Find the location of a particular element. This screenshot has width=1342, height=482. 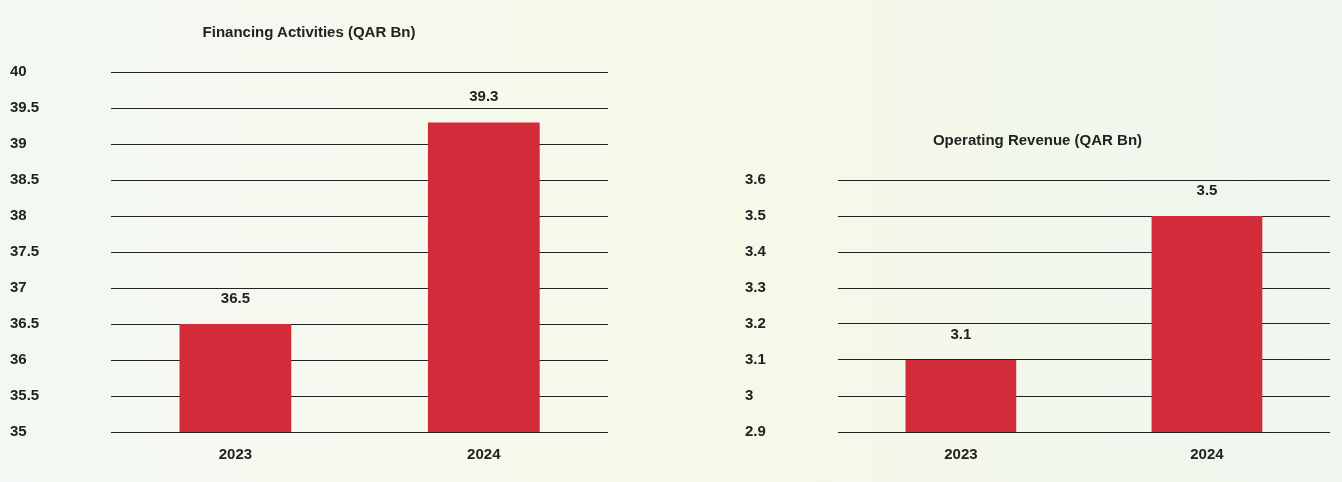

y-tick-label: 3.1 is located at coordinates (755, 359).